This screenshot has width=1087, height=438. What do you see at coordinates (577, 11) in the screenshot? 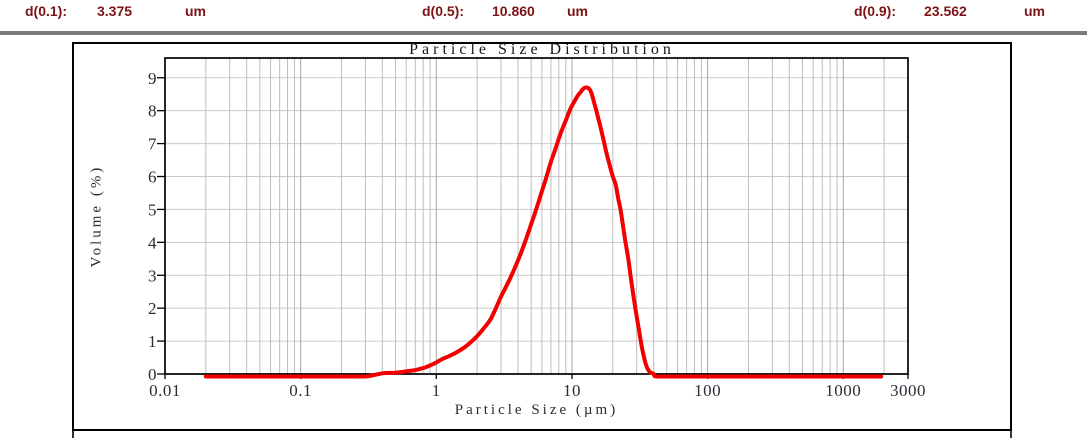
I see `d50-unit: um` at bounding box center [577, 11].